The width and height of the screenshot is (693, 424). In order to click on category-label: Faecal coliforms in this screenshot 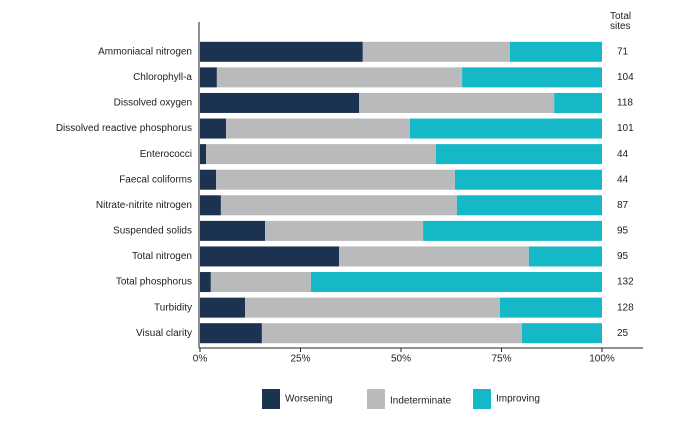, I will do `click(155, 179)`.